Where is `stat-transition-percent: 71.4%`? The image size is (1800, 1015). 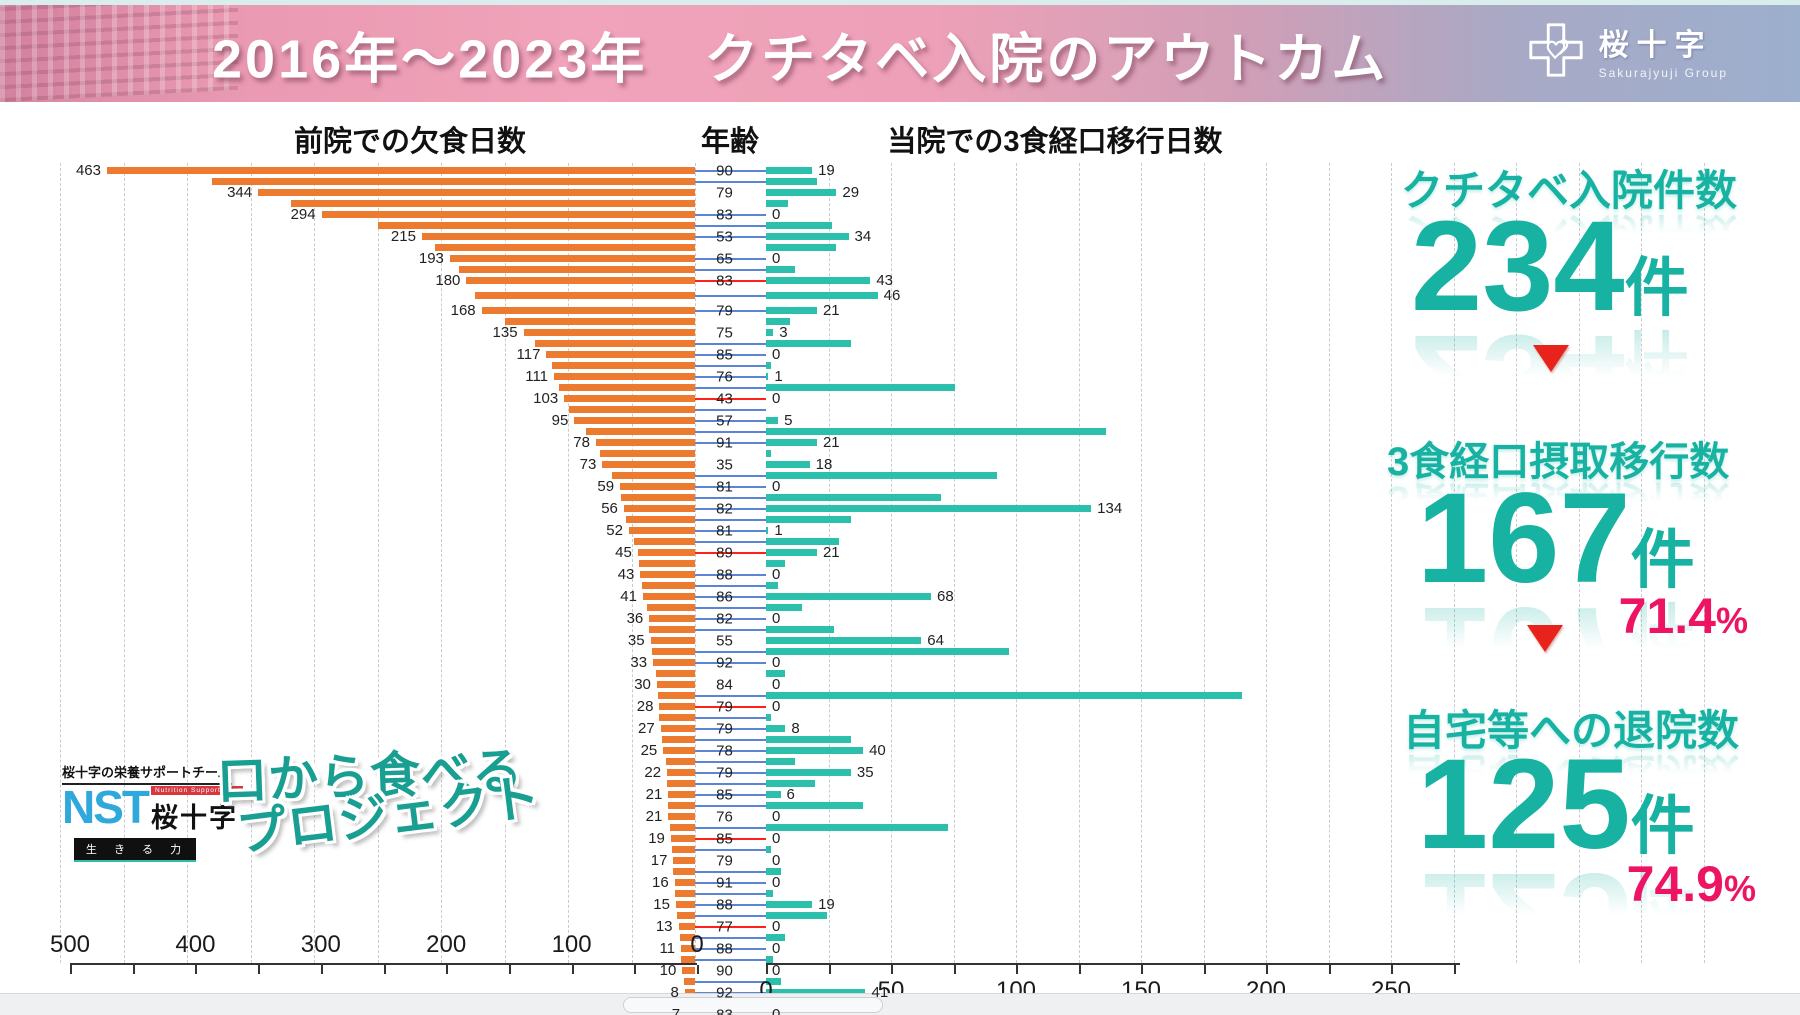
stat-transition-percent: 71.4% is located at coordinates (1683, 616).